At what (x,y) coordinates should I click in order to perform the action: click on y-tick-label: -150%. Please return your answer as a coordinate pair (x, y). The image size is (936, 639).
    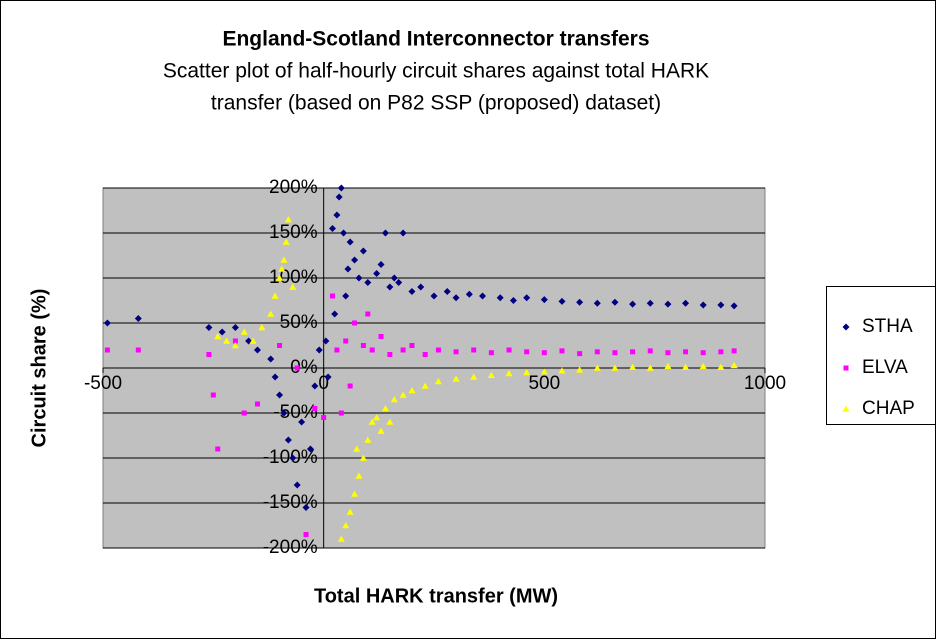
    Looking at the image, I should click on (290, 502).